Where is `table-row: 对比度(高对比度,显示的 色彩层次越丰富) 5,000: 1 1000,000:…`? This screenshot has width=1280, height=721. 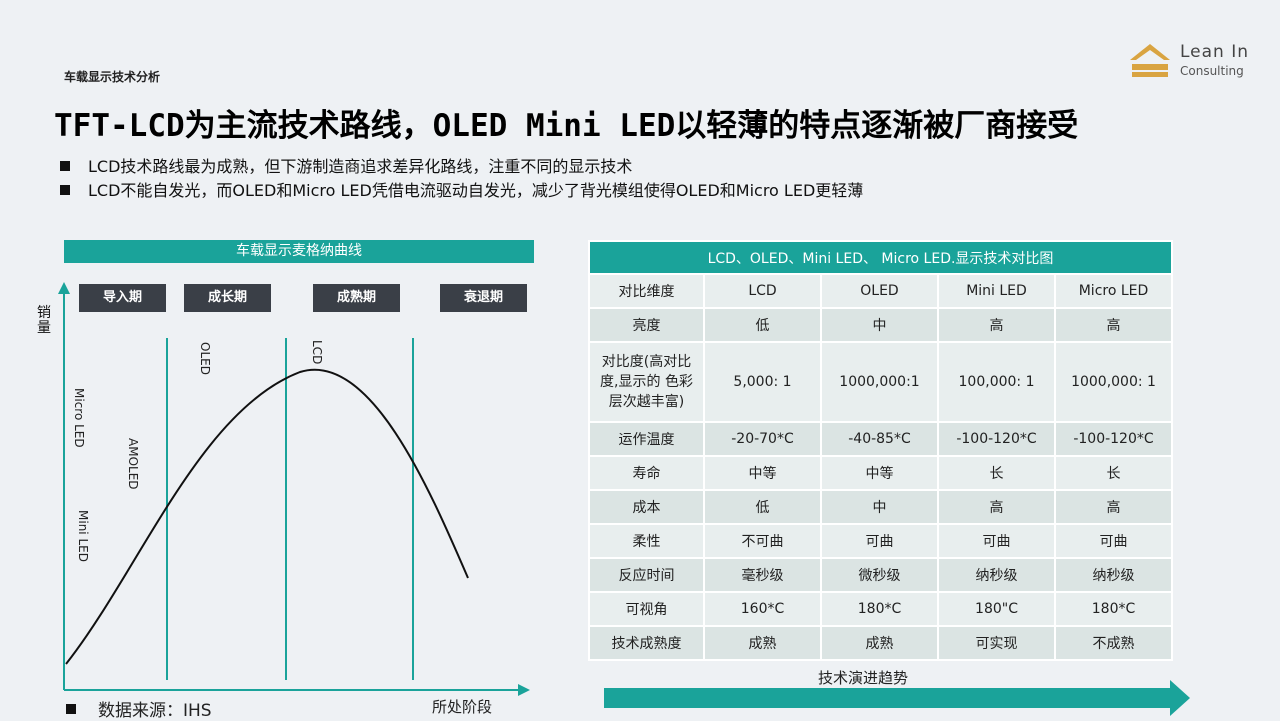
table-row: 对比度(高对比度,显示的 色彩层次越丰富) 5,000: 1 1000,000:… is located at coordinates (880, 382).